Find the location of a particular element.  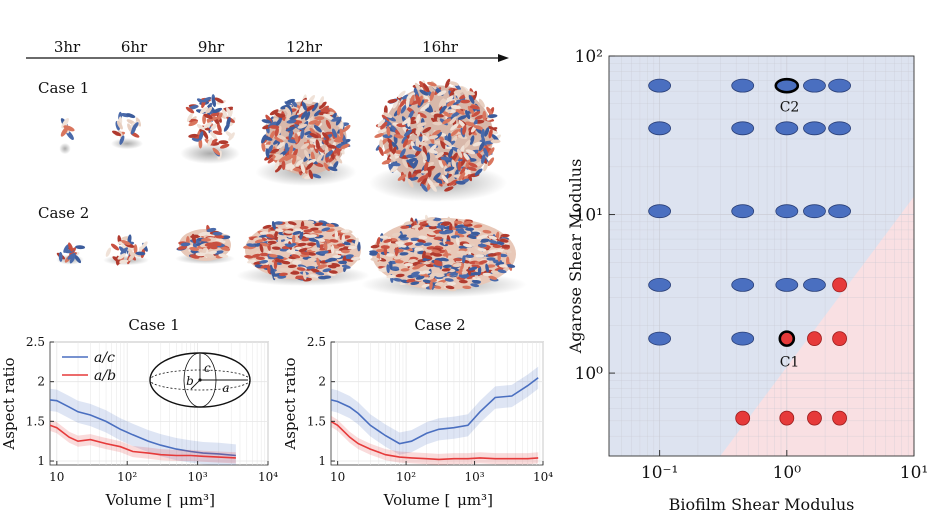

legend: a/c a/b is located at coordinates (89, 367).